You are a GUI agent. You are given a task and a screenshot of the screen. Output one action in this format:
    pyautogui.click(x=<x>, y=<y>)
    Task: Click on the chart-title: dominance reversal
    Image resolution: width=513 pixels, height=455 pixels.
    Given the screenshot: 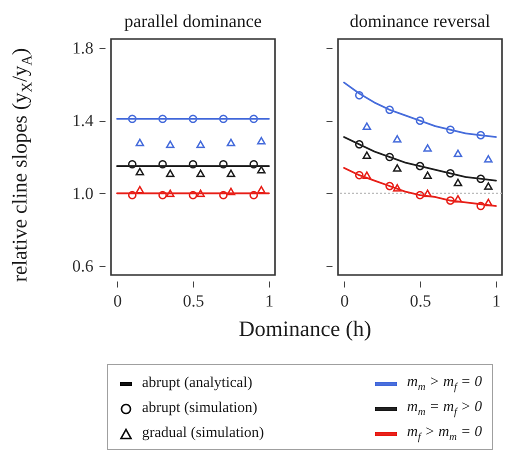 What is the action you would take?
    pyautogui.click(x=420, y=21)
    